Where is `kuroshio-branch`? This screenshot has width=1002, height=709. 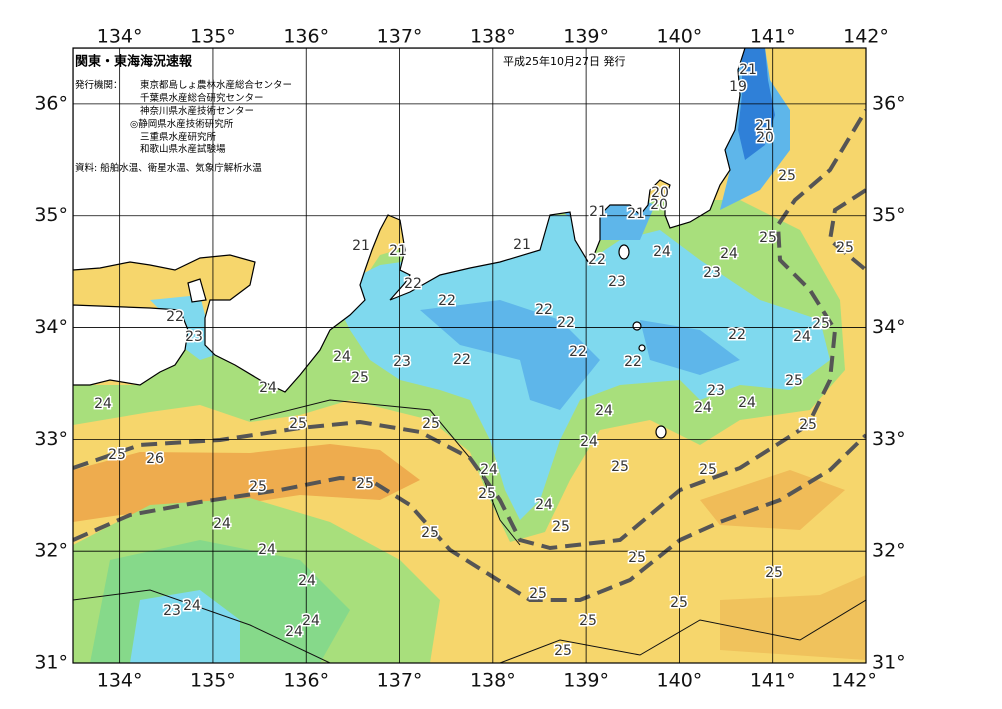 kuroshio-branch is located at coordinates (846, 230).